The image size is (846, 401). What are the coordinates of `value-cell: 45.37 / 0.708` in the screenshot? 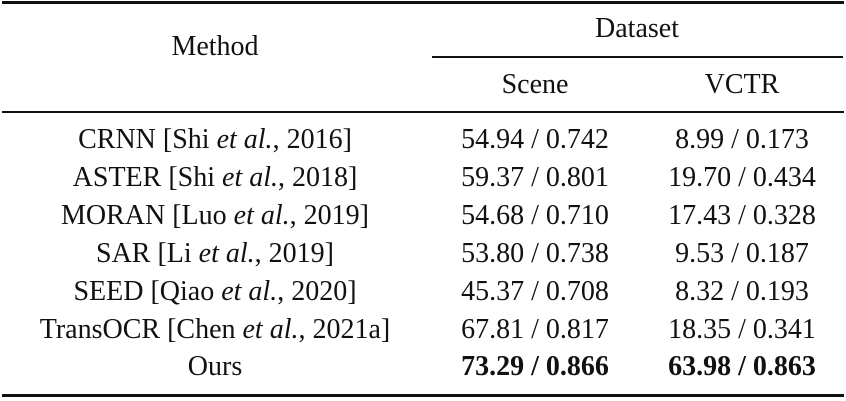 It's located at (535, 291).